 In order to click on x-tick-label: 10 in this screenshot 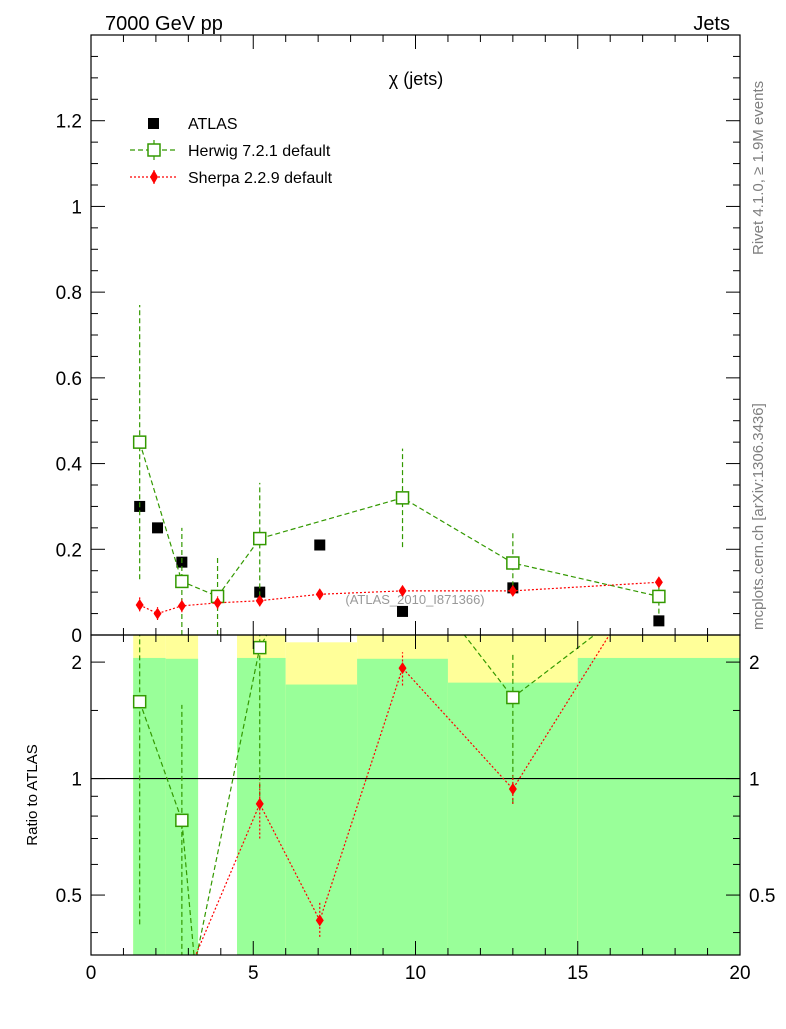, I will do `click(415, 973)`.